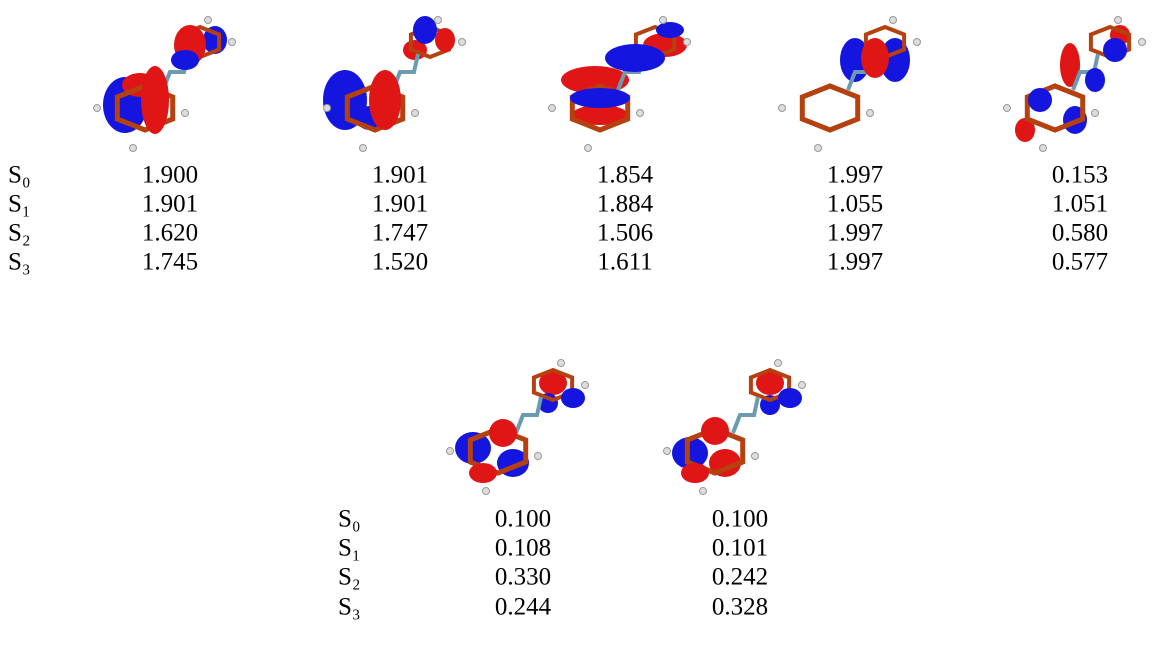 This screenshot has height=653, width=1152. What do you see at coordinates (170, 233) in the screenshot?
I see `cell-value: 1.620` at bounding box center [170, 233].